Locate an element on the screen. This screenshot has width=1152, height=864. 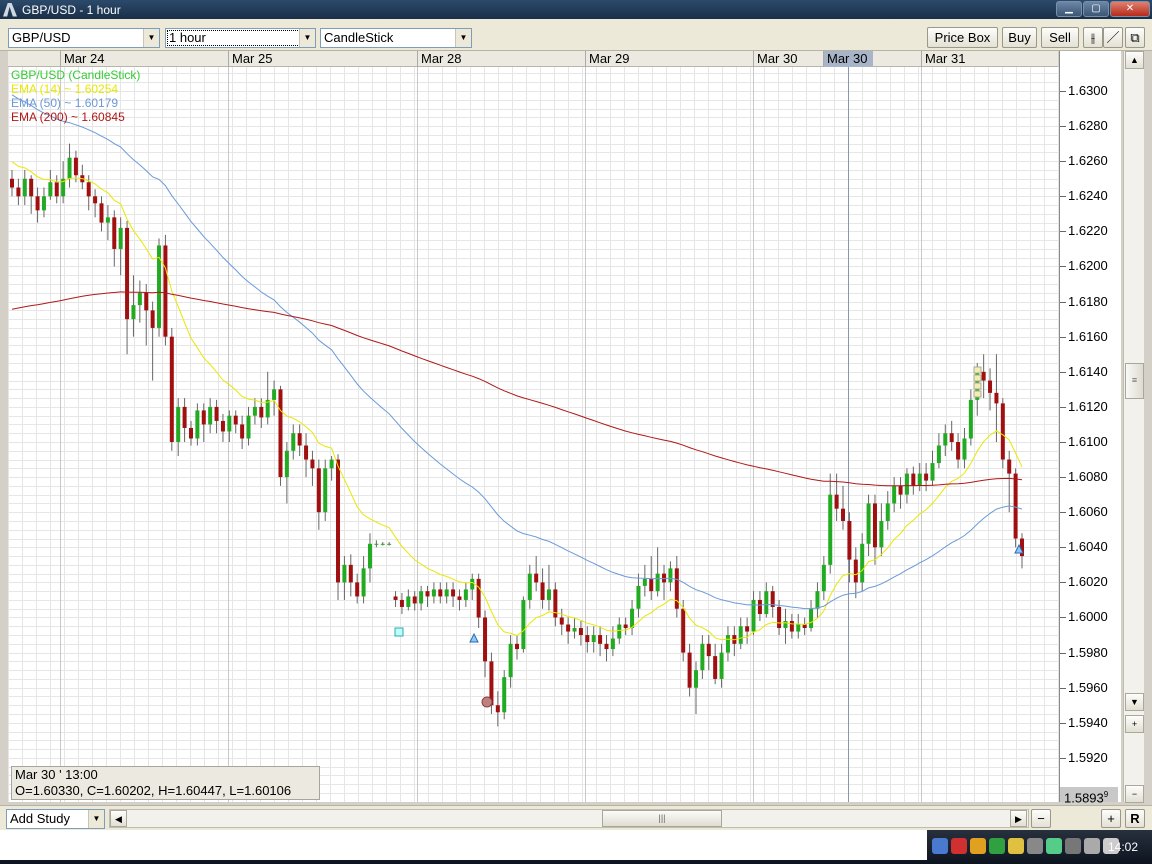
horizontal-scroll-thumb: ||| is located at coordinates (662, 818).